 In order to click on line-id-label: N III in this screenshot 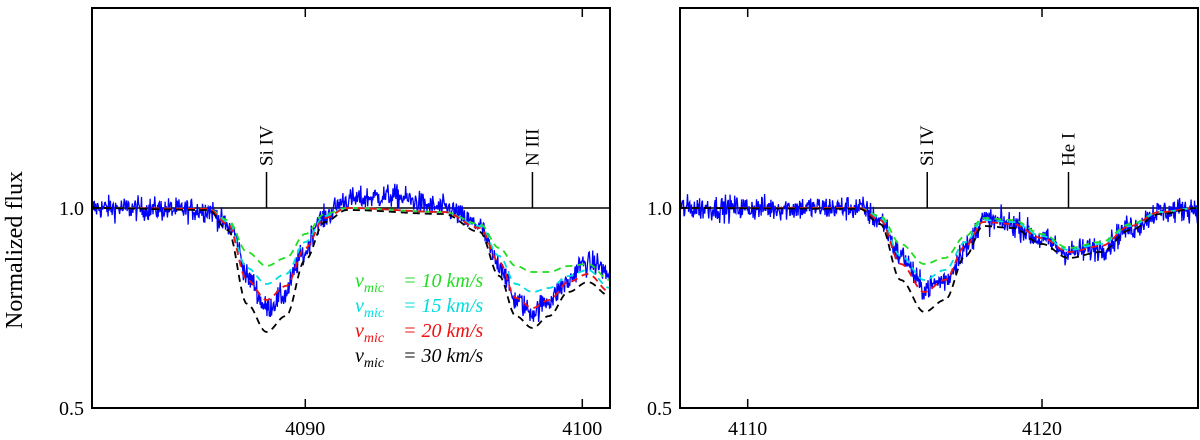, I will do `click(532, 147)`.